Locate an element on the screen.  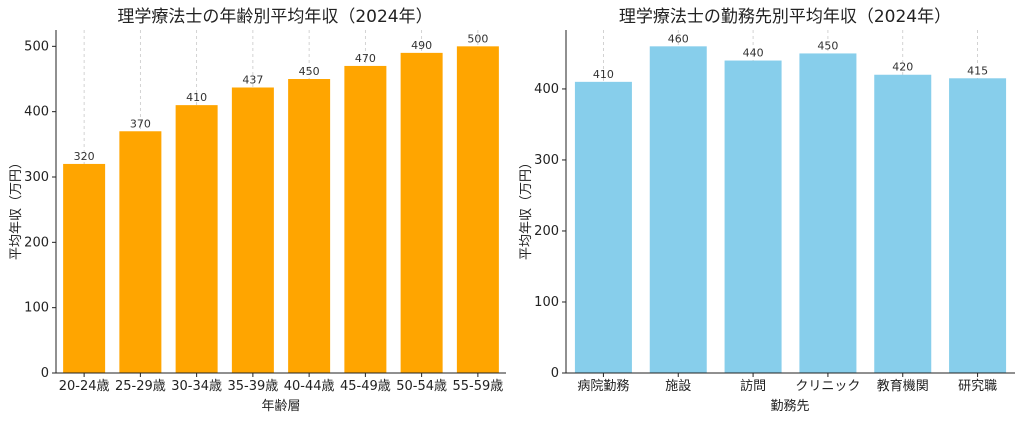
y-tick-label: 500 is located at coordinates (36, 46).